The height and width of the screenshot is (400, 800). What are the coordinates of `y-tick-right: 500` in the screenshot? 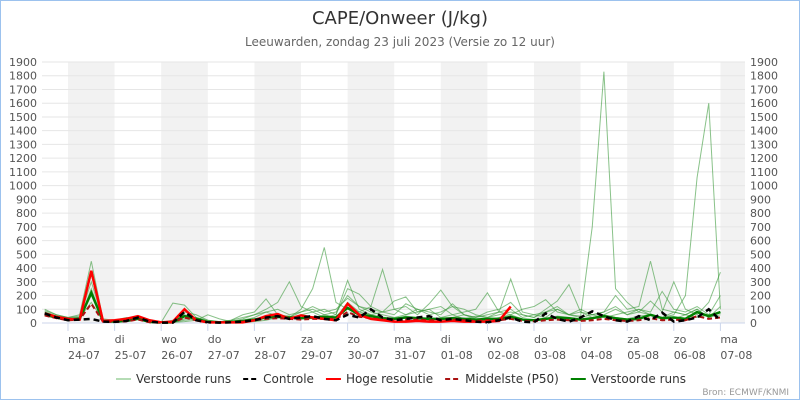 It's located at (760, 254).